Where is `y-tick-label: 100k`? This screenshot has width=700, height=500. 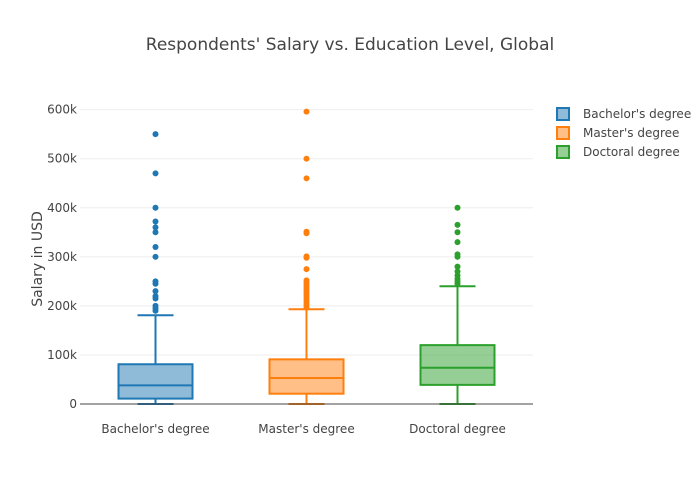
y-tick-label: 100k is located at coordinates (62, 355).